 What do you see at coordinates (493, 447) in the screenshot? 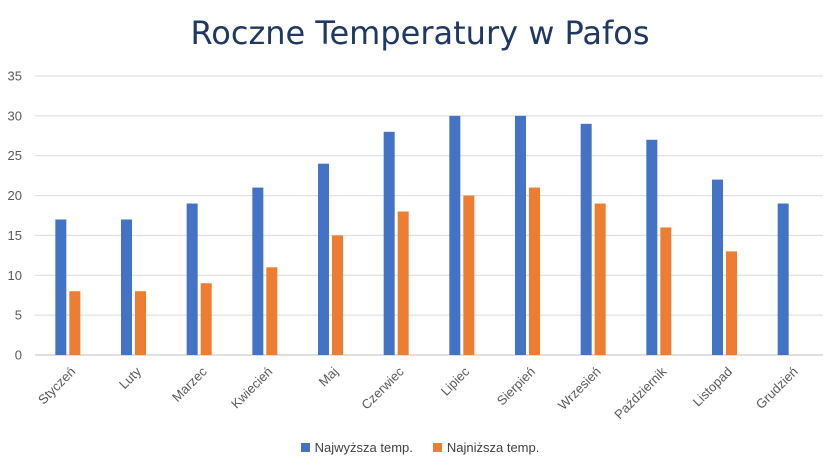
I see `legend-label-min: Najniższa temp.` at bounding box center [493, 447].